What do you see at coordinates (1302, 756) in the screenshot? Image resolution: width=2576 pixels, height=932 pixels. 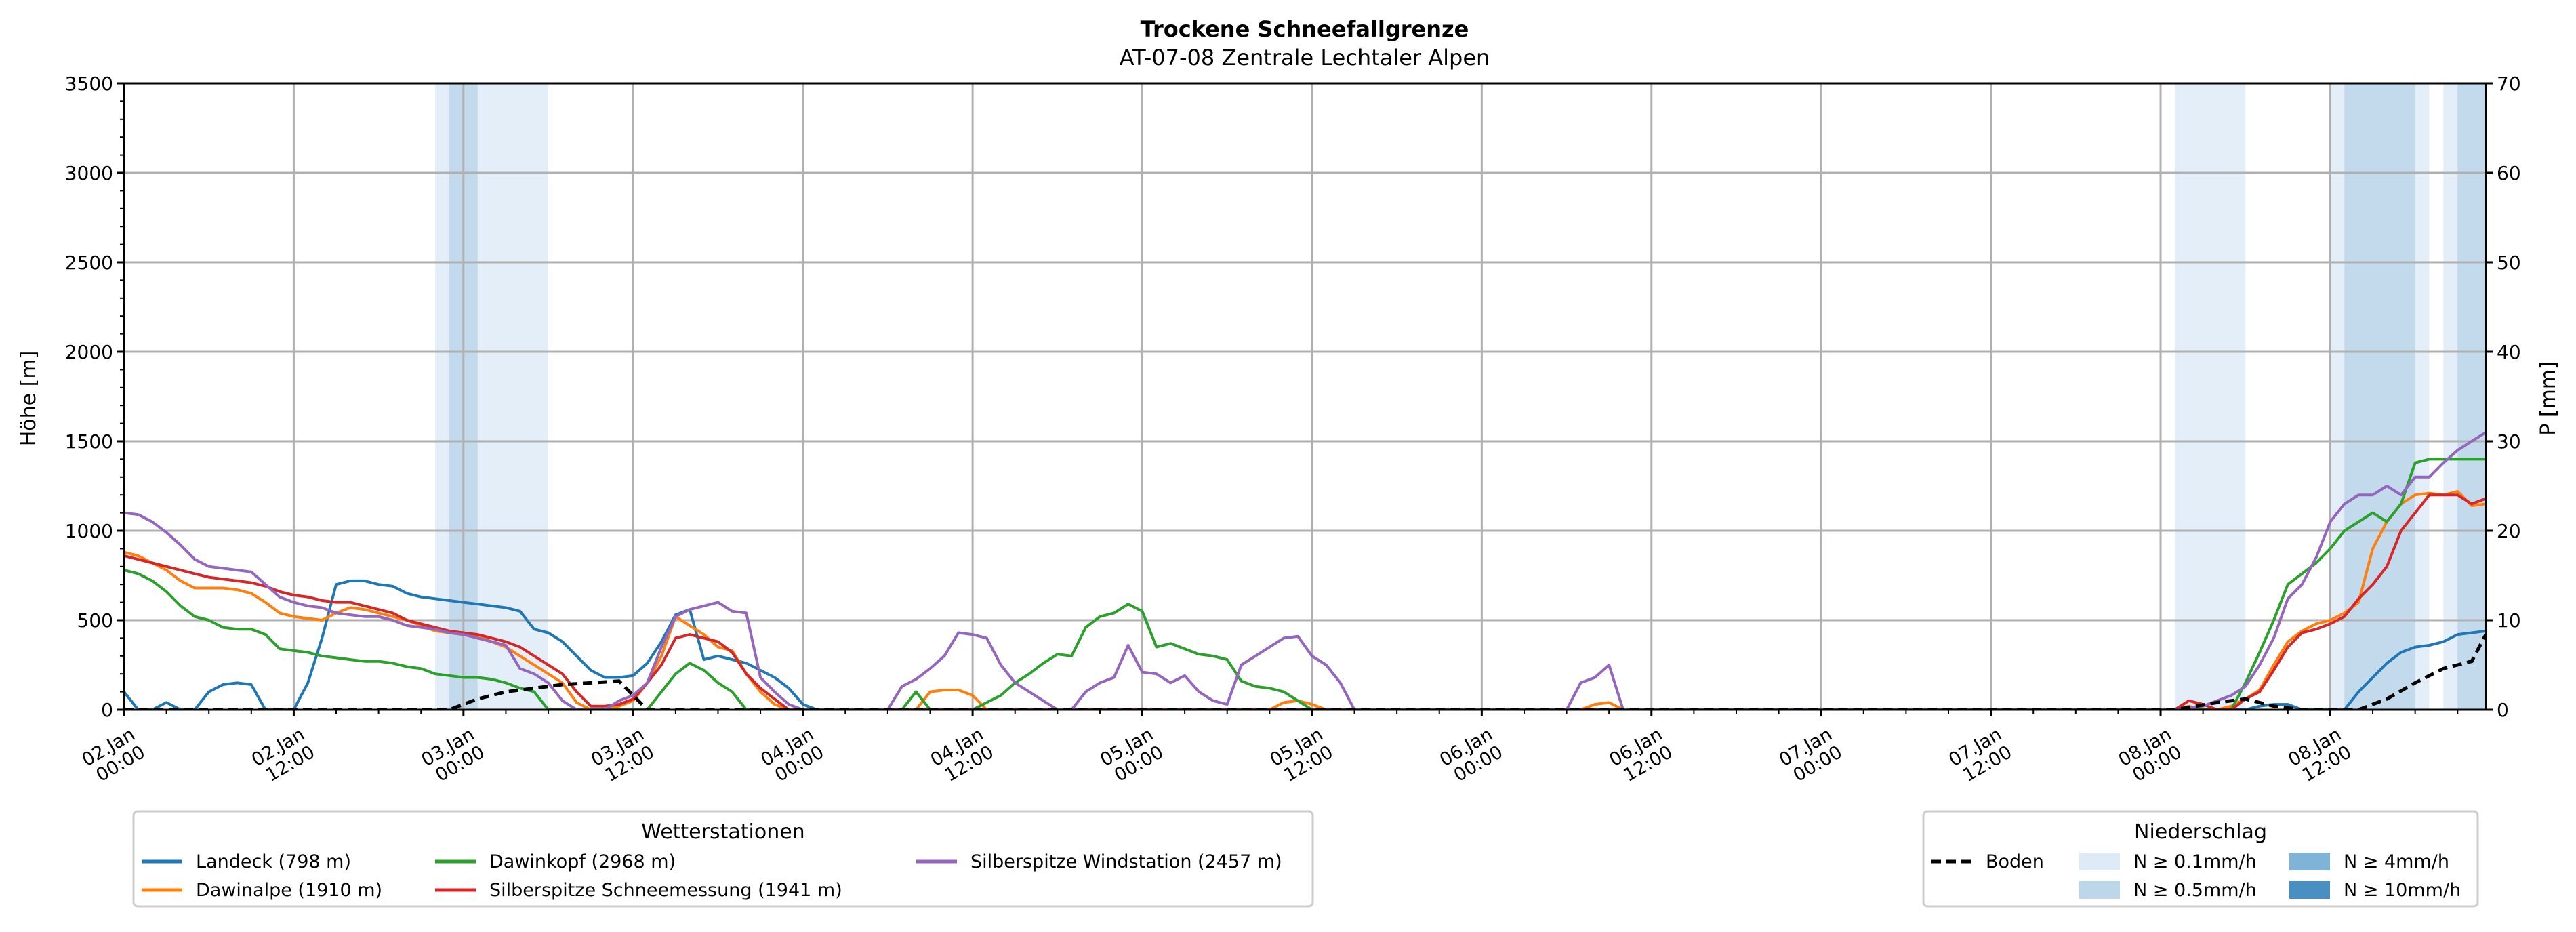 I see `x-tick-label: 05.Jan12:00` at bounding box center [1302, 756].